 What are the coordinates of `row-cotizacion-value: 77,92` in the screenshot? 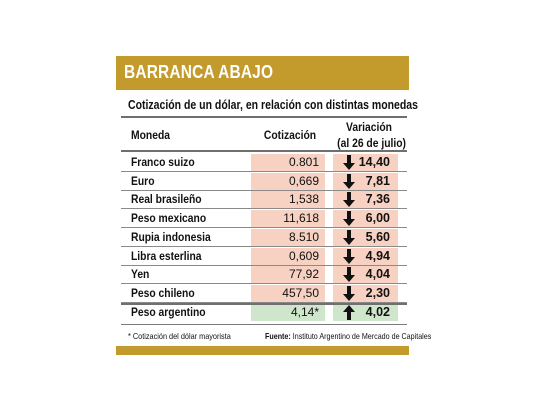 It's located at (303, 274).